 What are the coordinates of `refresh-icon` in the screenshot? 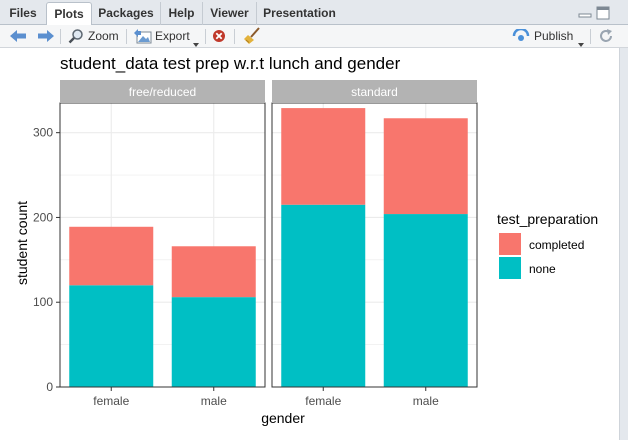 It's located at (606, 38).